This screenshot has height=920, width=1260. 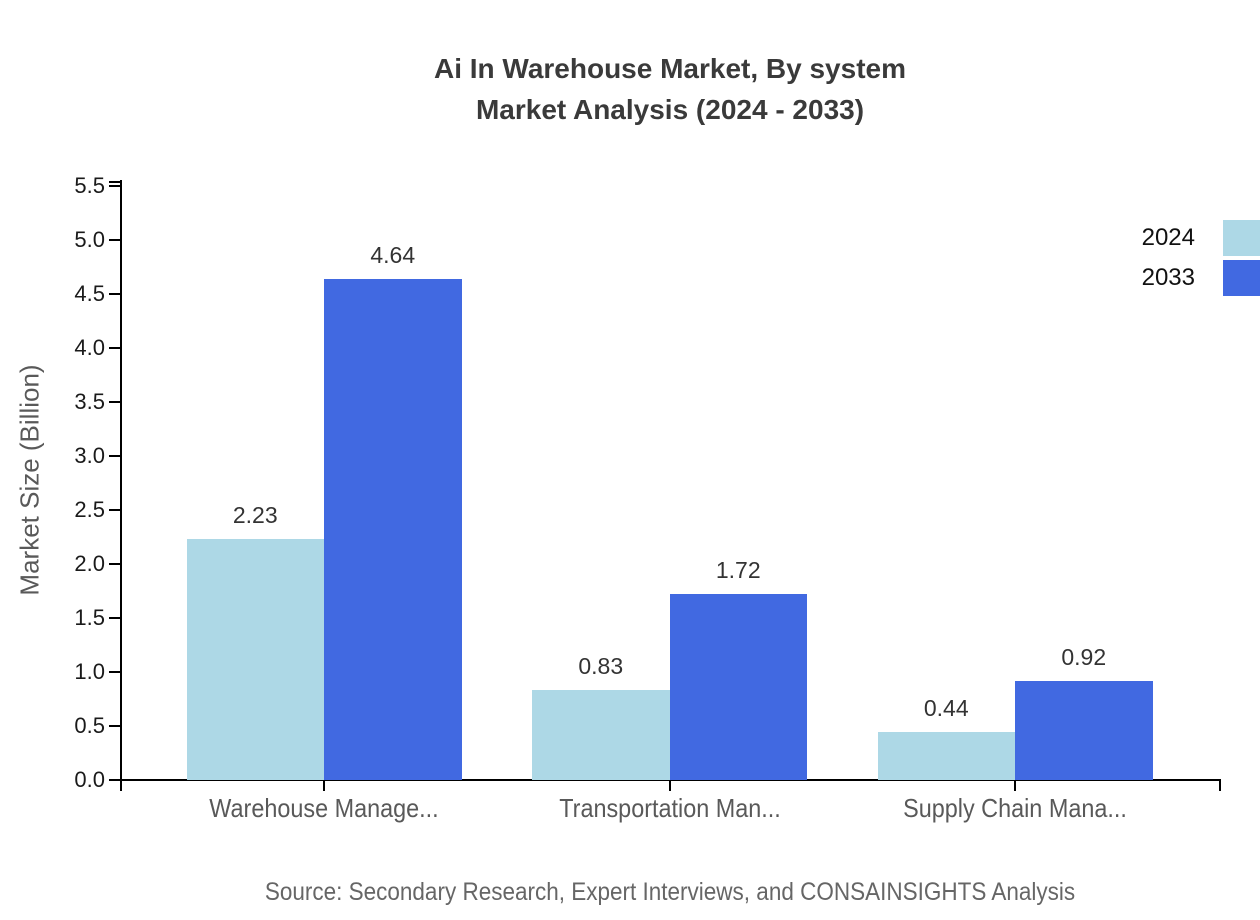 I want to click on x-axis-endcap-tick-left, so click(x=121, y=786).